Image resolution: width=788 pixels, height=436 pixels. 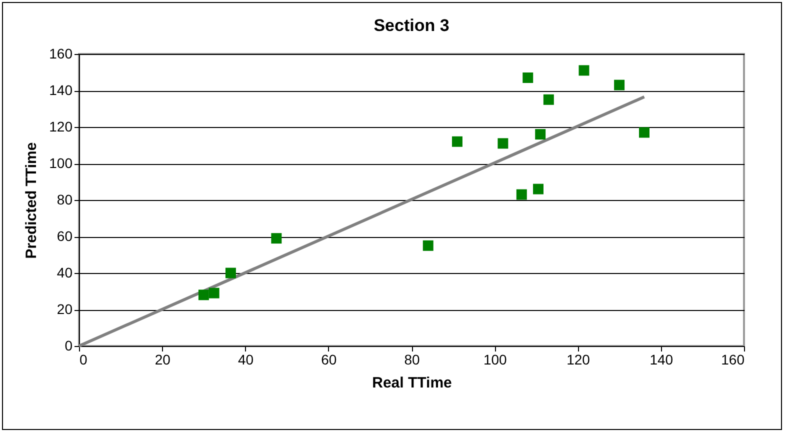 What do you see at coordinates (61, 126) in the screenshot?
I see `y-tick-label: 120` at bounding box center [61, 126].